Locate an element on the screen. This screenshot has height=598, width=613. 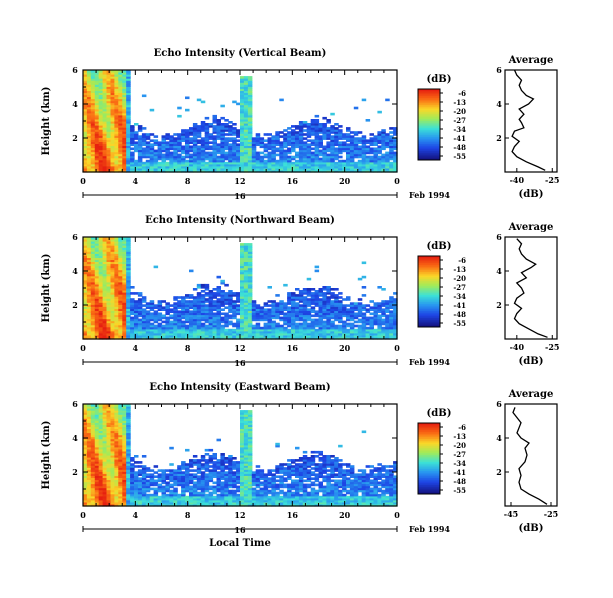
x-tick-label: 0 is located at coordinates (83, 348).